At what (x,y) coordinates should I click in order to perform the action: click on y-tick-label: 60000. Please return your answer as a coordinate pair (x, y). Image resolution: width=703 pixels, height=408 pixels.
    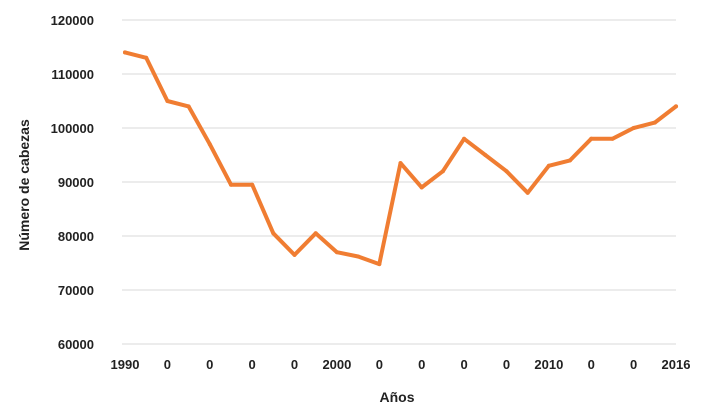
    Looking at the image, I should click on (76, 344).